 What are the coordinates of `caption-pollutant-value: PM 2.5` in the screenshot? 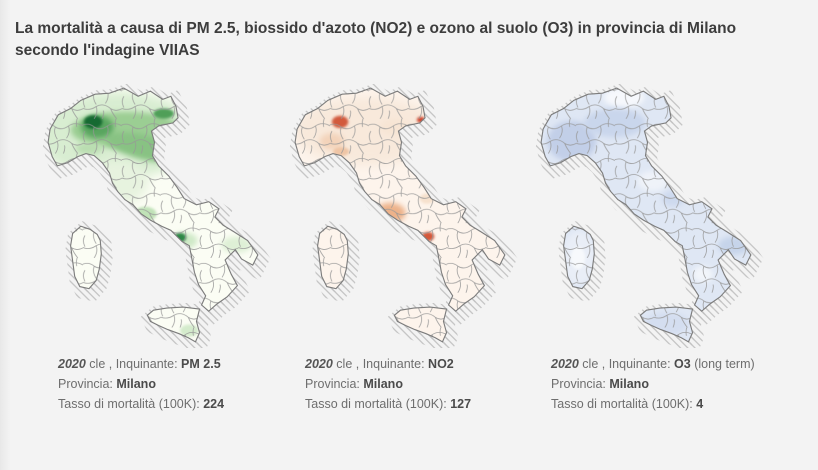 It's located at (201, 364).